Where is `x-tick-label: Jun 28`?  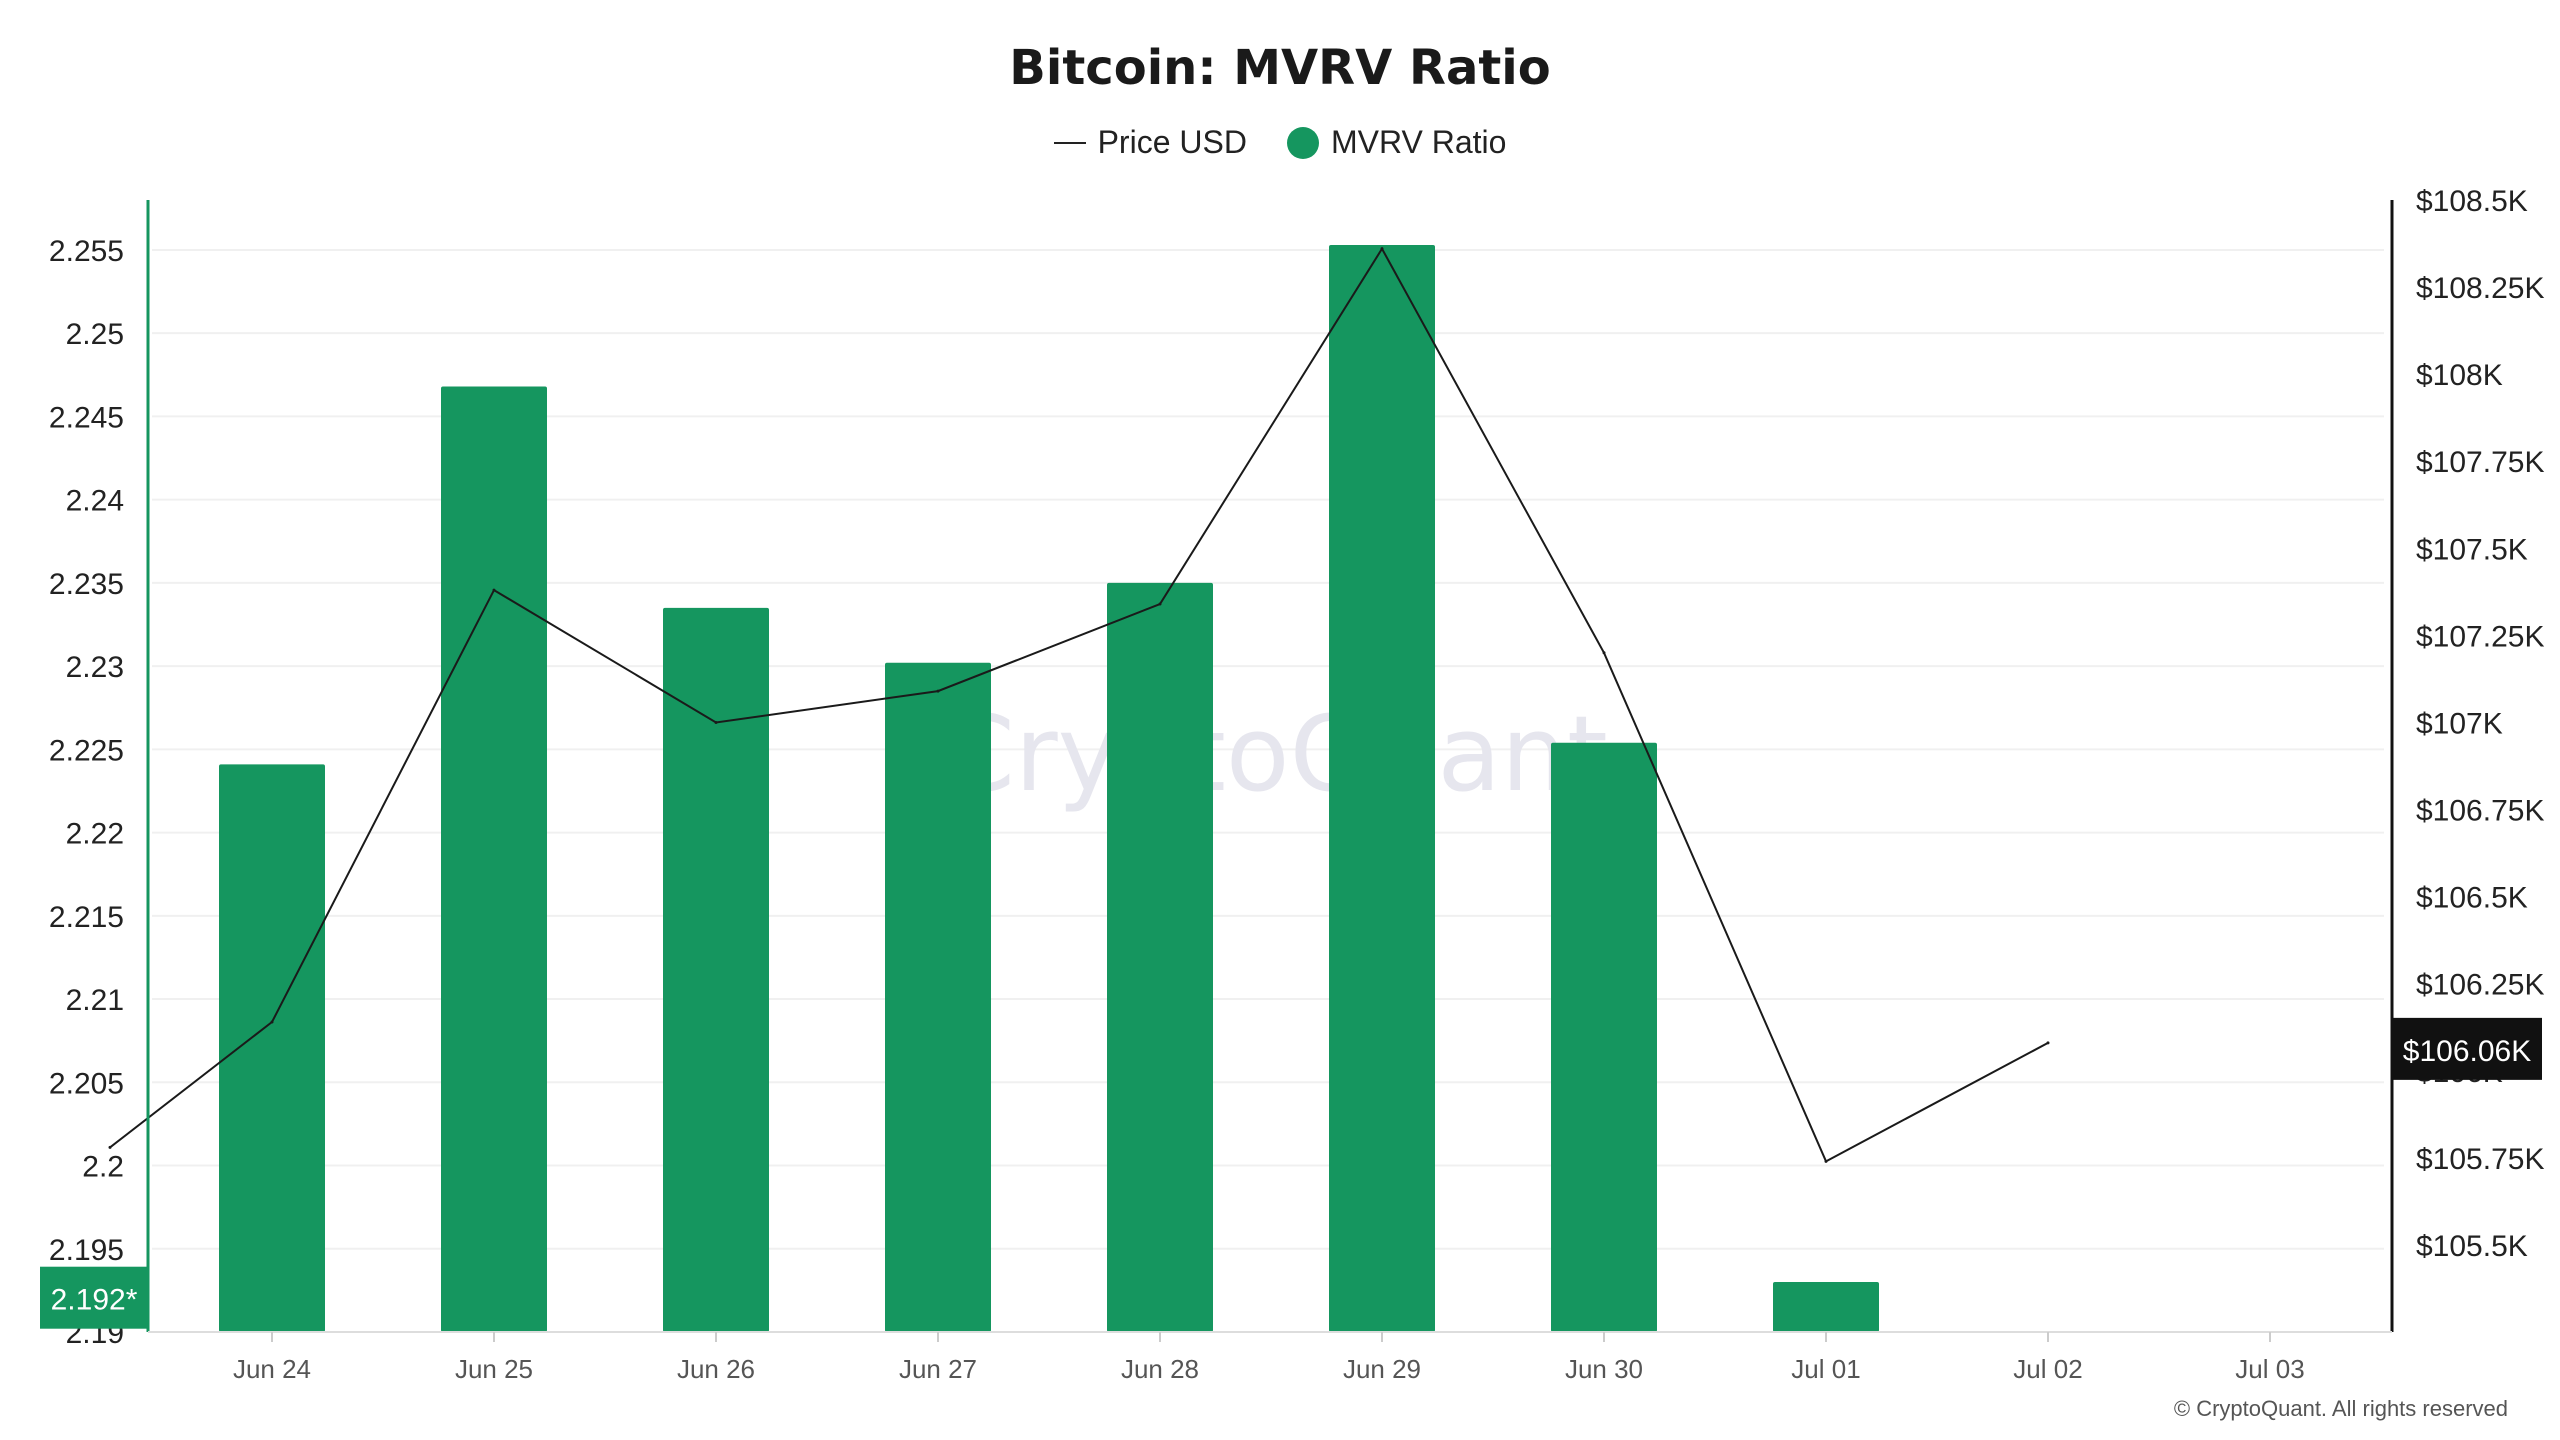 x-tick-label: Jun 28 is located at coordinates (1160, 1369).